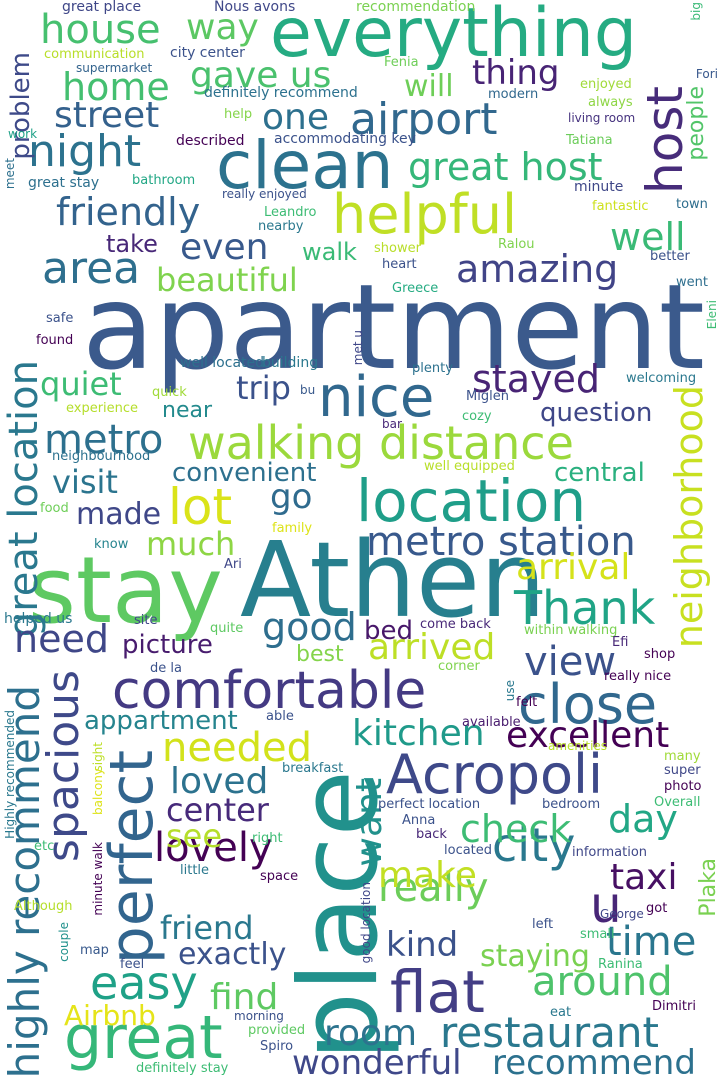  What do you see at coordinates (164, 180) in the screenshot?
I see `word-bathroom: bathroom` at bounding box center [164, 180].